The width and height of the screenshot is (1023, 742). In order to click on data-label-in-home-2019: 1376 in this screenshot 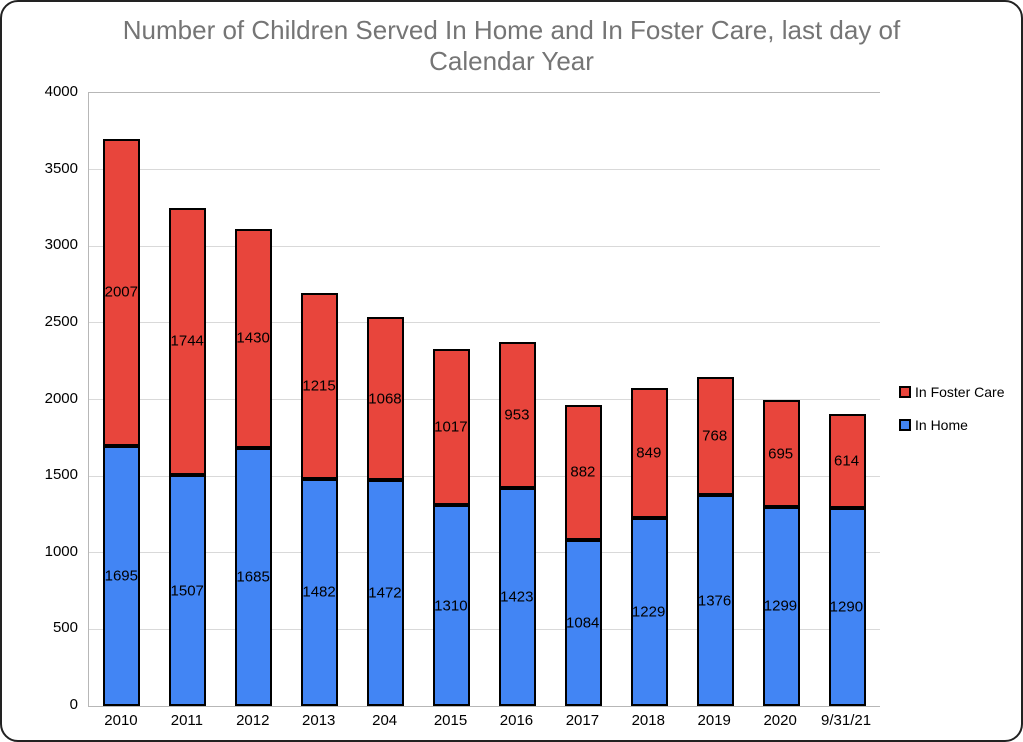, I will do `click(714, 601)`.